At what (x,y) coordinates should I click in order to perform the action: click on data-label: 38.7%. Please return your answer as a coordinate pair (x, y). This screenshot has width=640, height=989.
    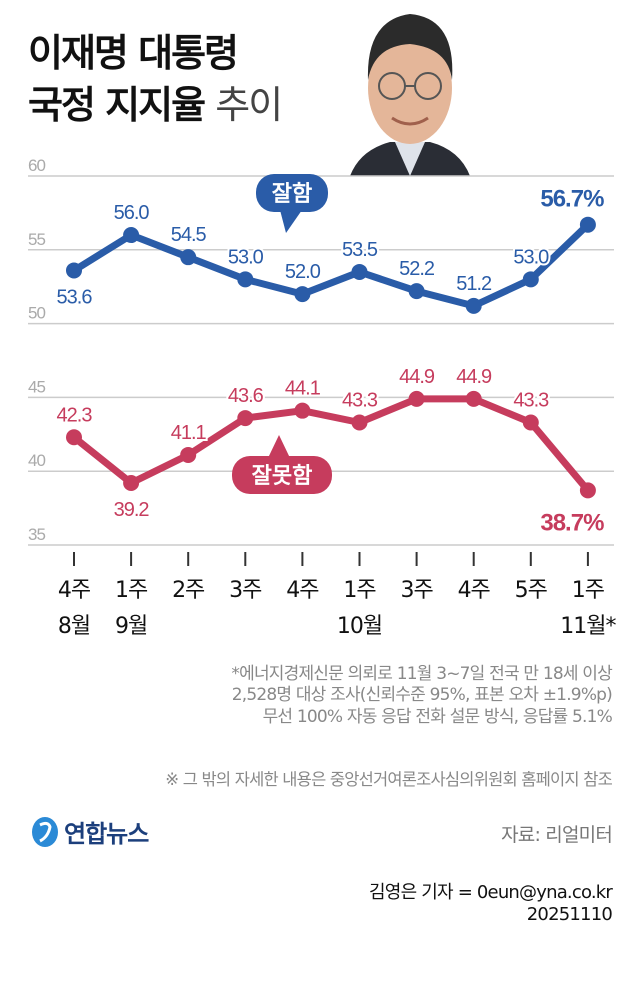
    Looking at the image, I should click on (572, 522).